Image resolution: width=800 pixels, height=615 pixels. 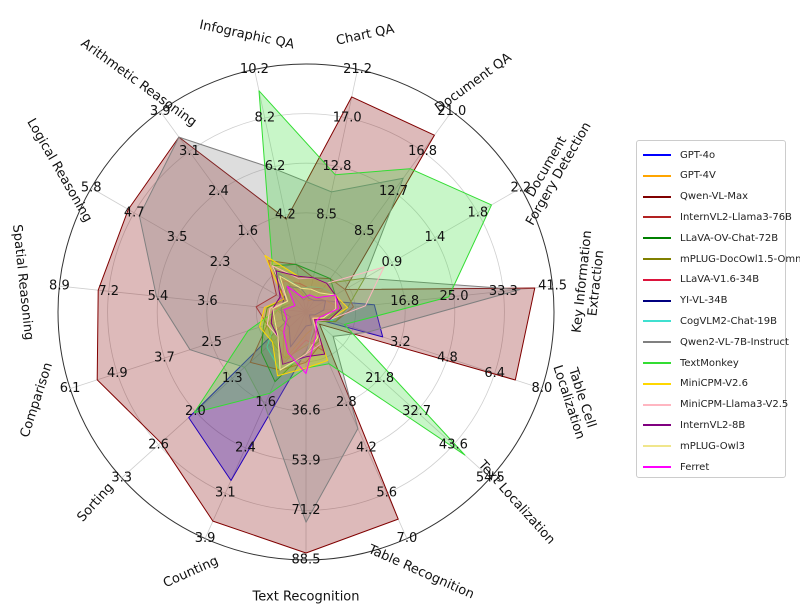 What do you see at coordinates (713, 425) in the screenshot?
I see `legend-label: InternVL2-8B` at bounding box center [713, 425].